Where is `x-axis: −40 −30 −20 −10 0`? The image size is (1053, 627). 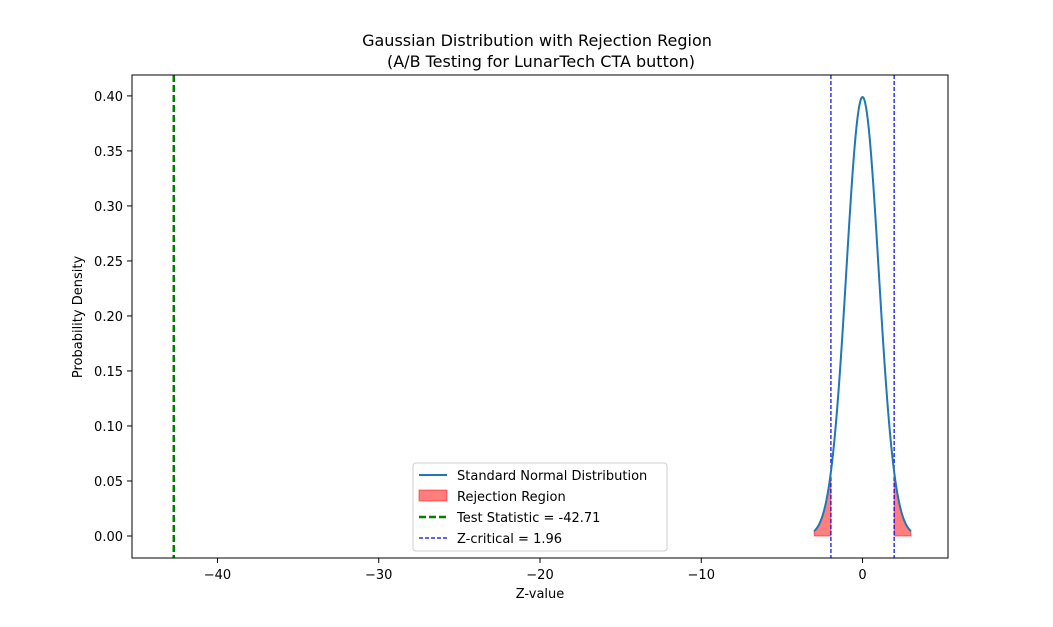 x-axis: −40 −30 −20 −10 0 is located at coordinates (535, 570).